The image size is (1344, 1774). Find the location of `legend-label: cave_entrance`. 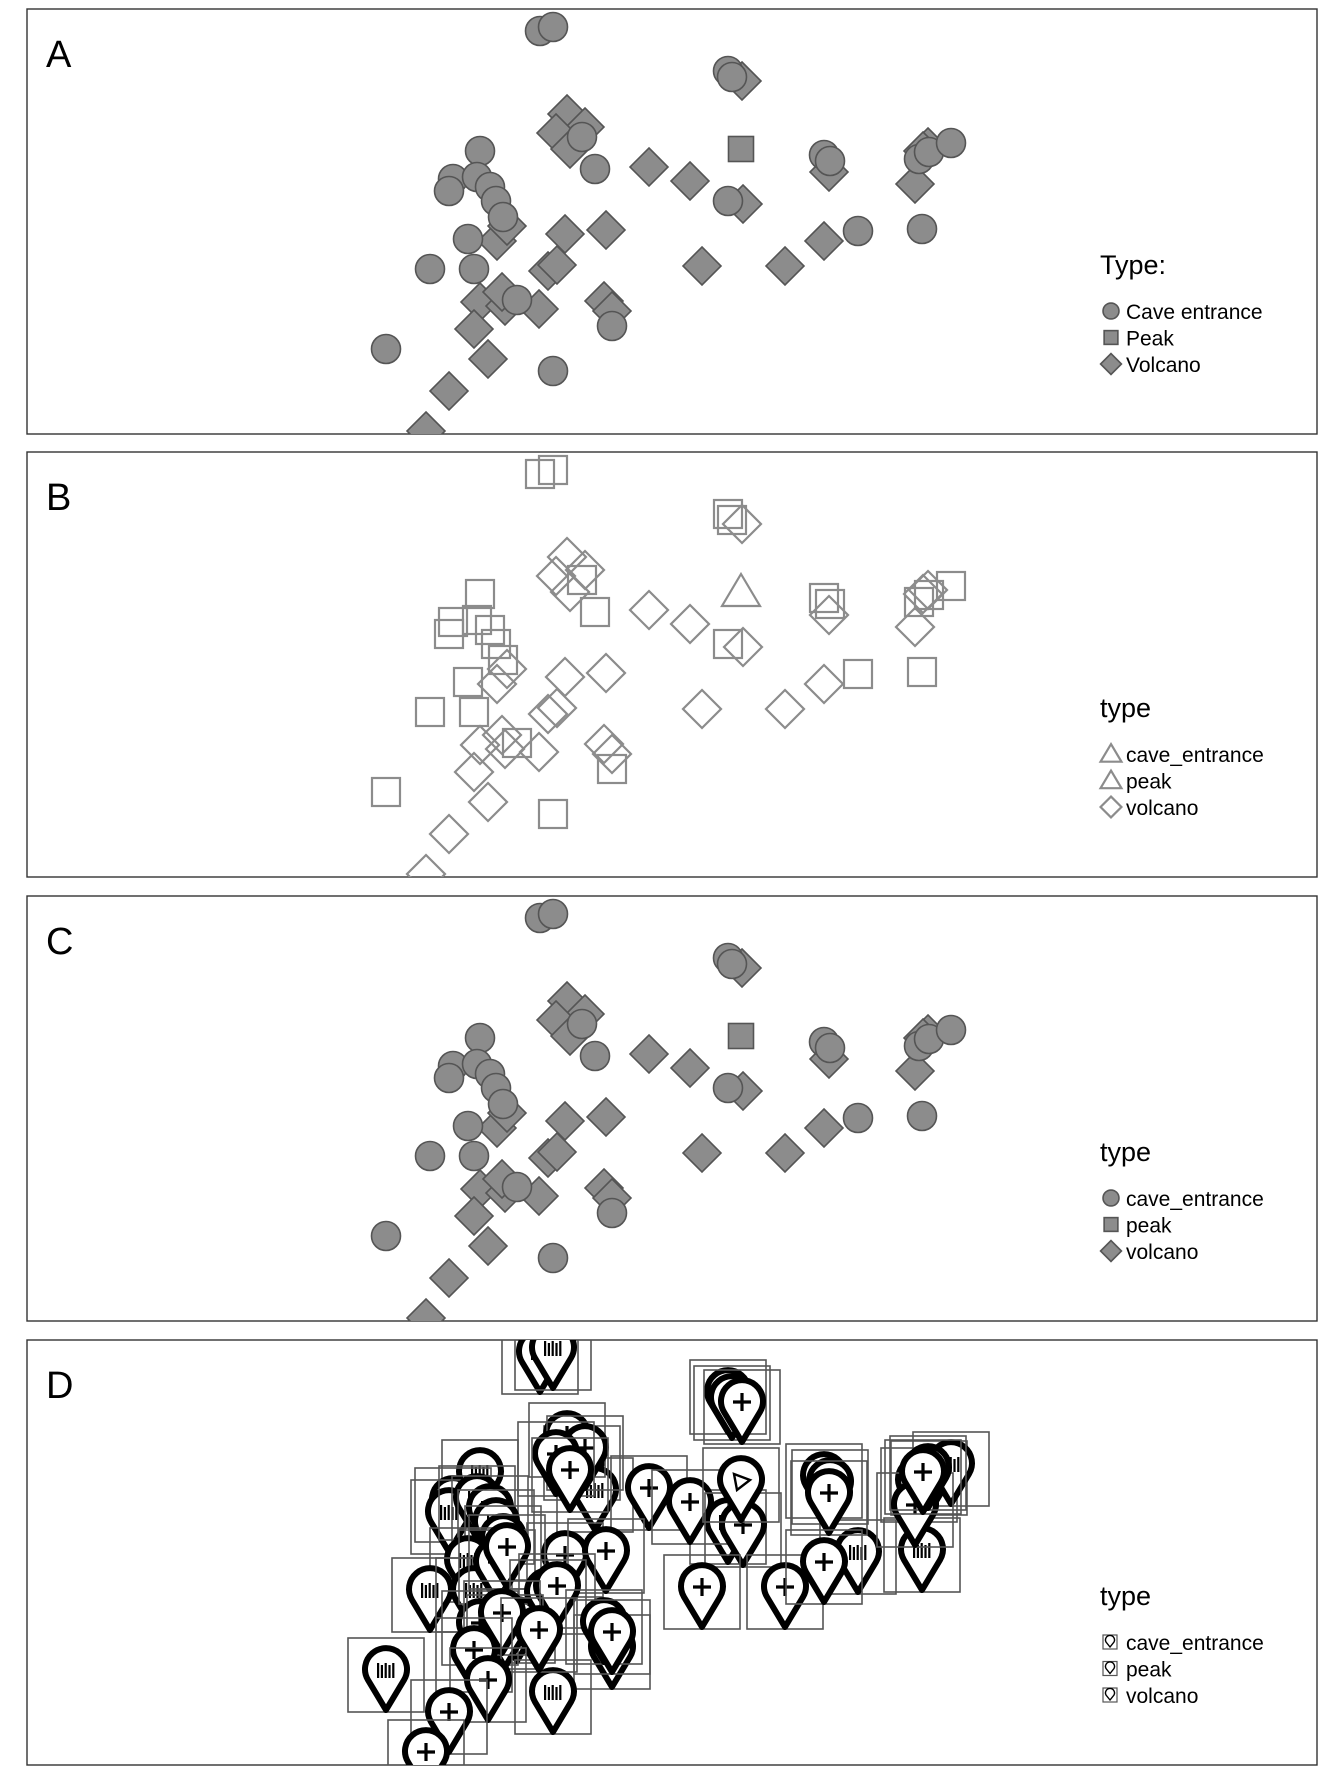

legend-label: cave_entrance is located at coordinates (1195, 1199).